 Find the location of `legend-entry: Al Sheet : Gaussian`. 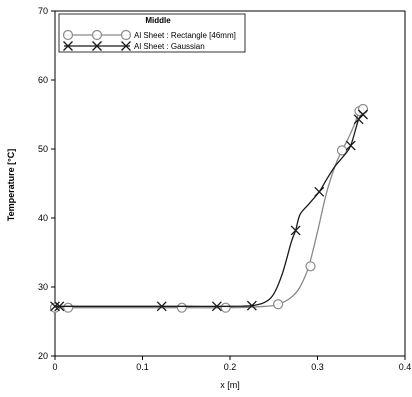

legend-entry: Al Sheet : Gaussian is located at coordinates (134, 46).